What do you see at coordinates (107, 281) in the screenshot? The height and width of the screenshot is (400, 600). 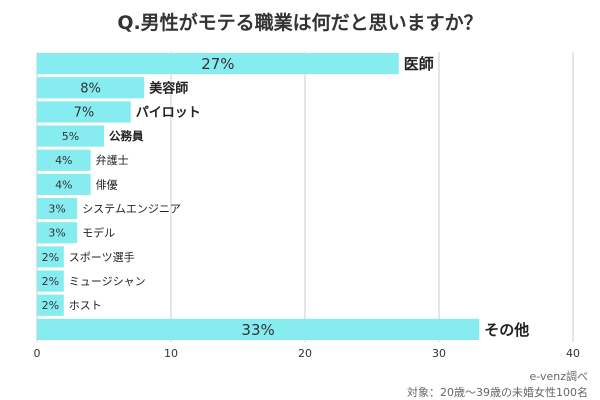 I see `category-label: ミュージシャン` at bounding box center [107, 281].